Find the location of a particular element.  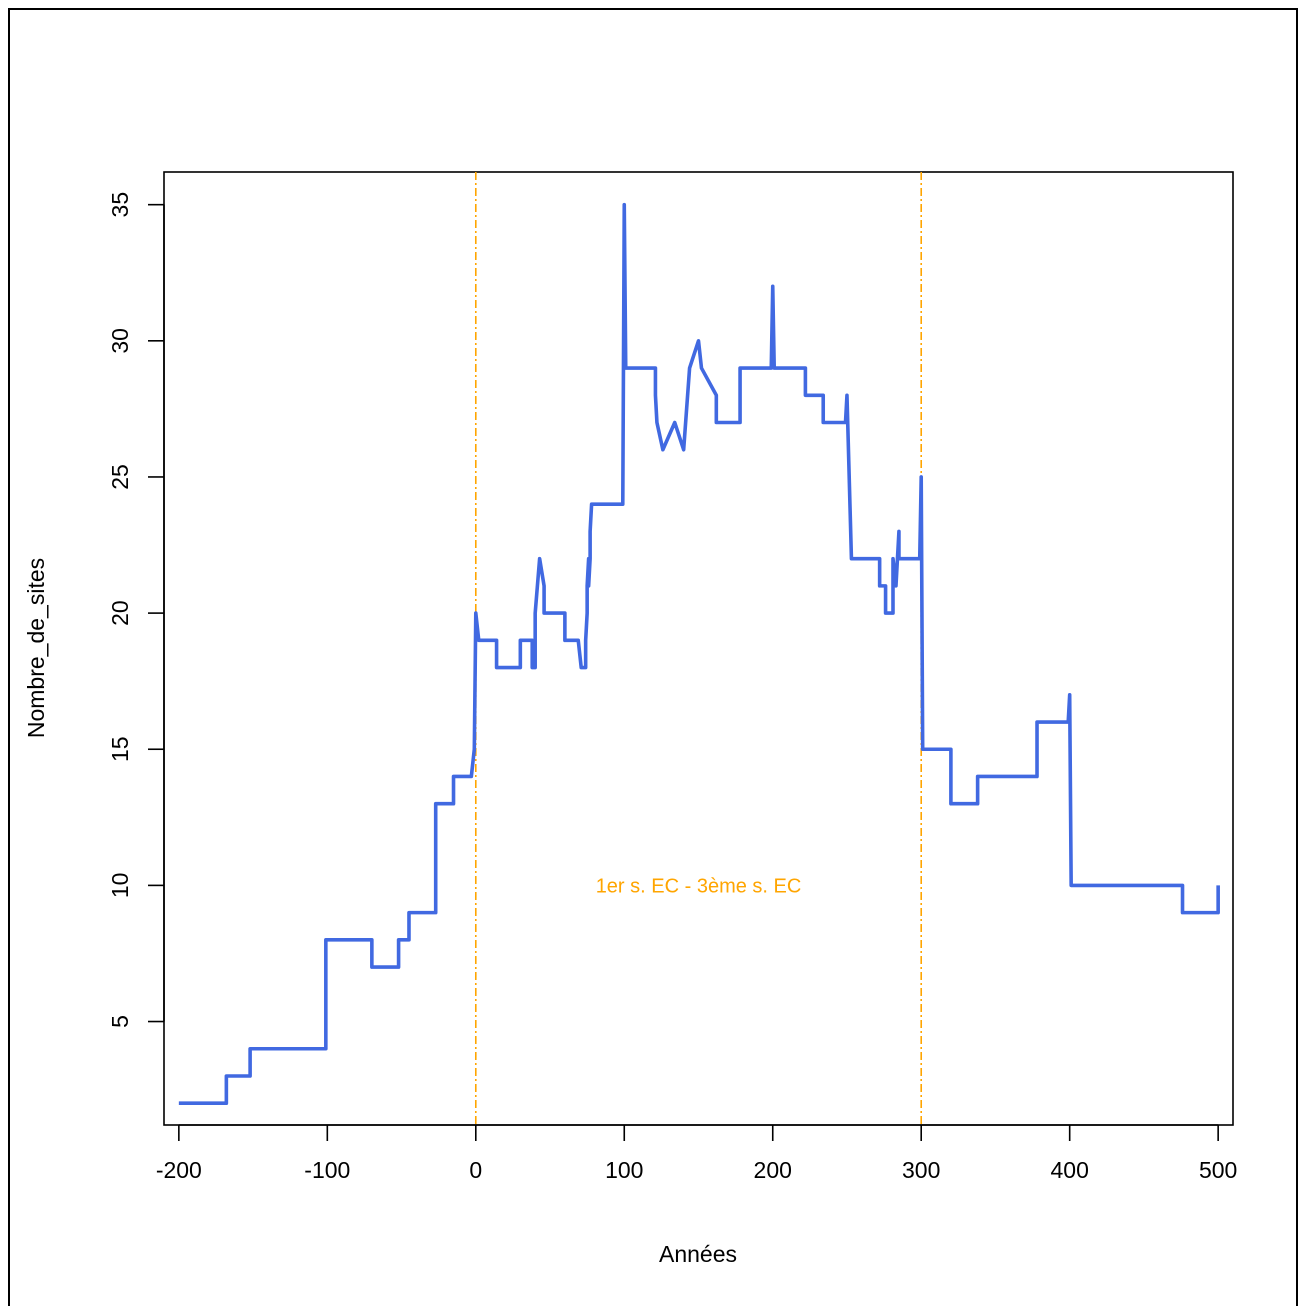

x-tick-label: 300 is located at coordinates (921, 1170).